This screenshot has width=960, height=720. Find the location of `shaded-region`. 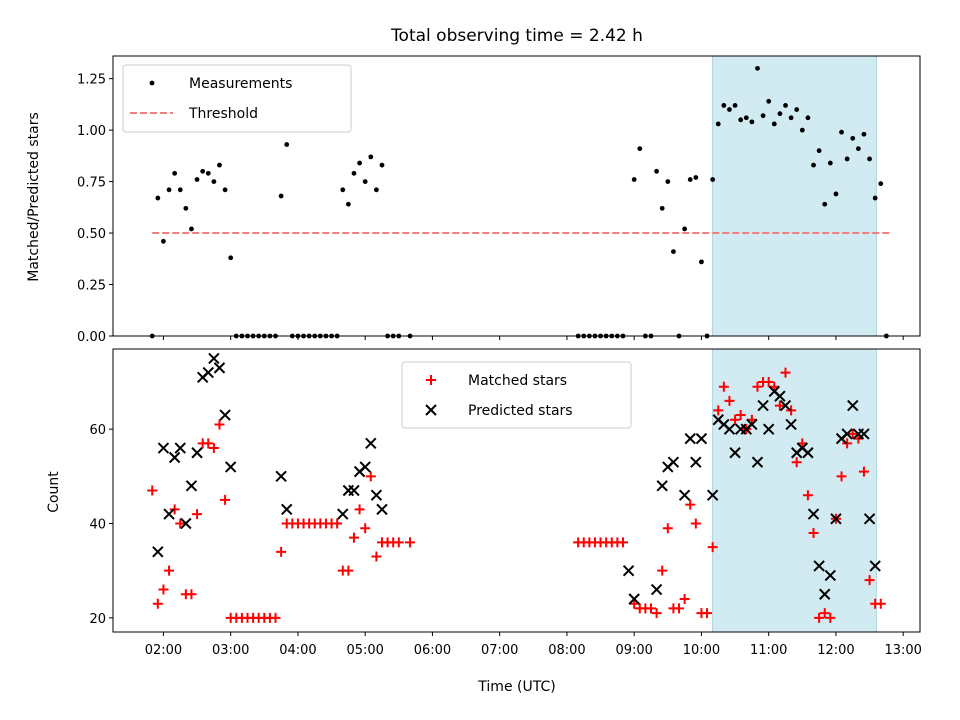

shaded-region is located at coordinates (794, 490).